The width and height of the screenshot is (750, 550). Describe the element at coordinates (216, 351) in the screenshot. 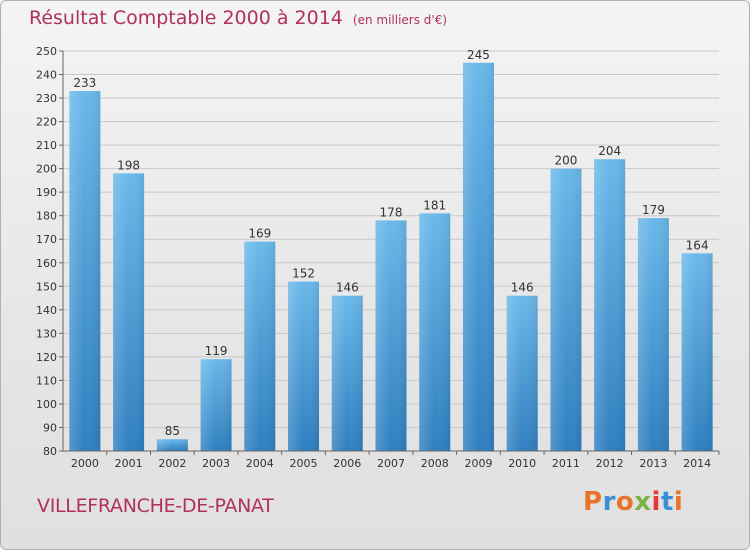

I see `data-label-2003: 119` at that location.